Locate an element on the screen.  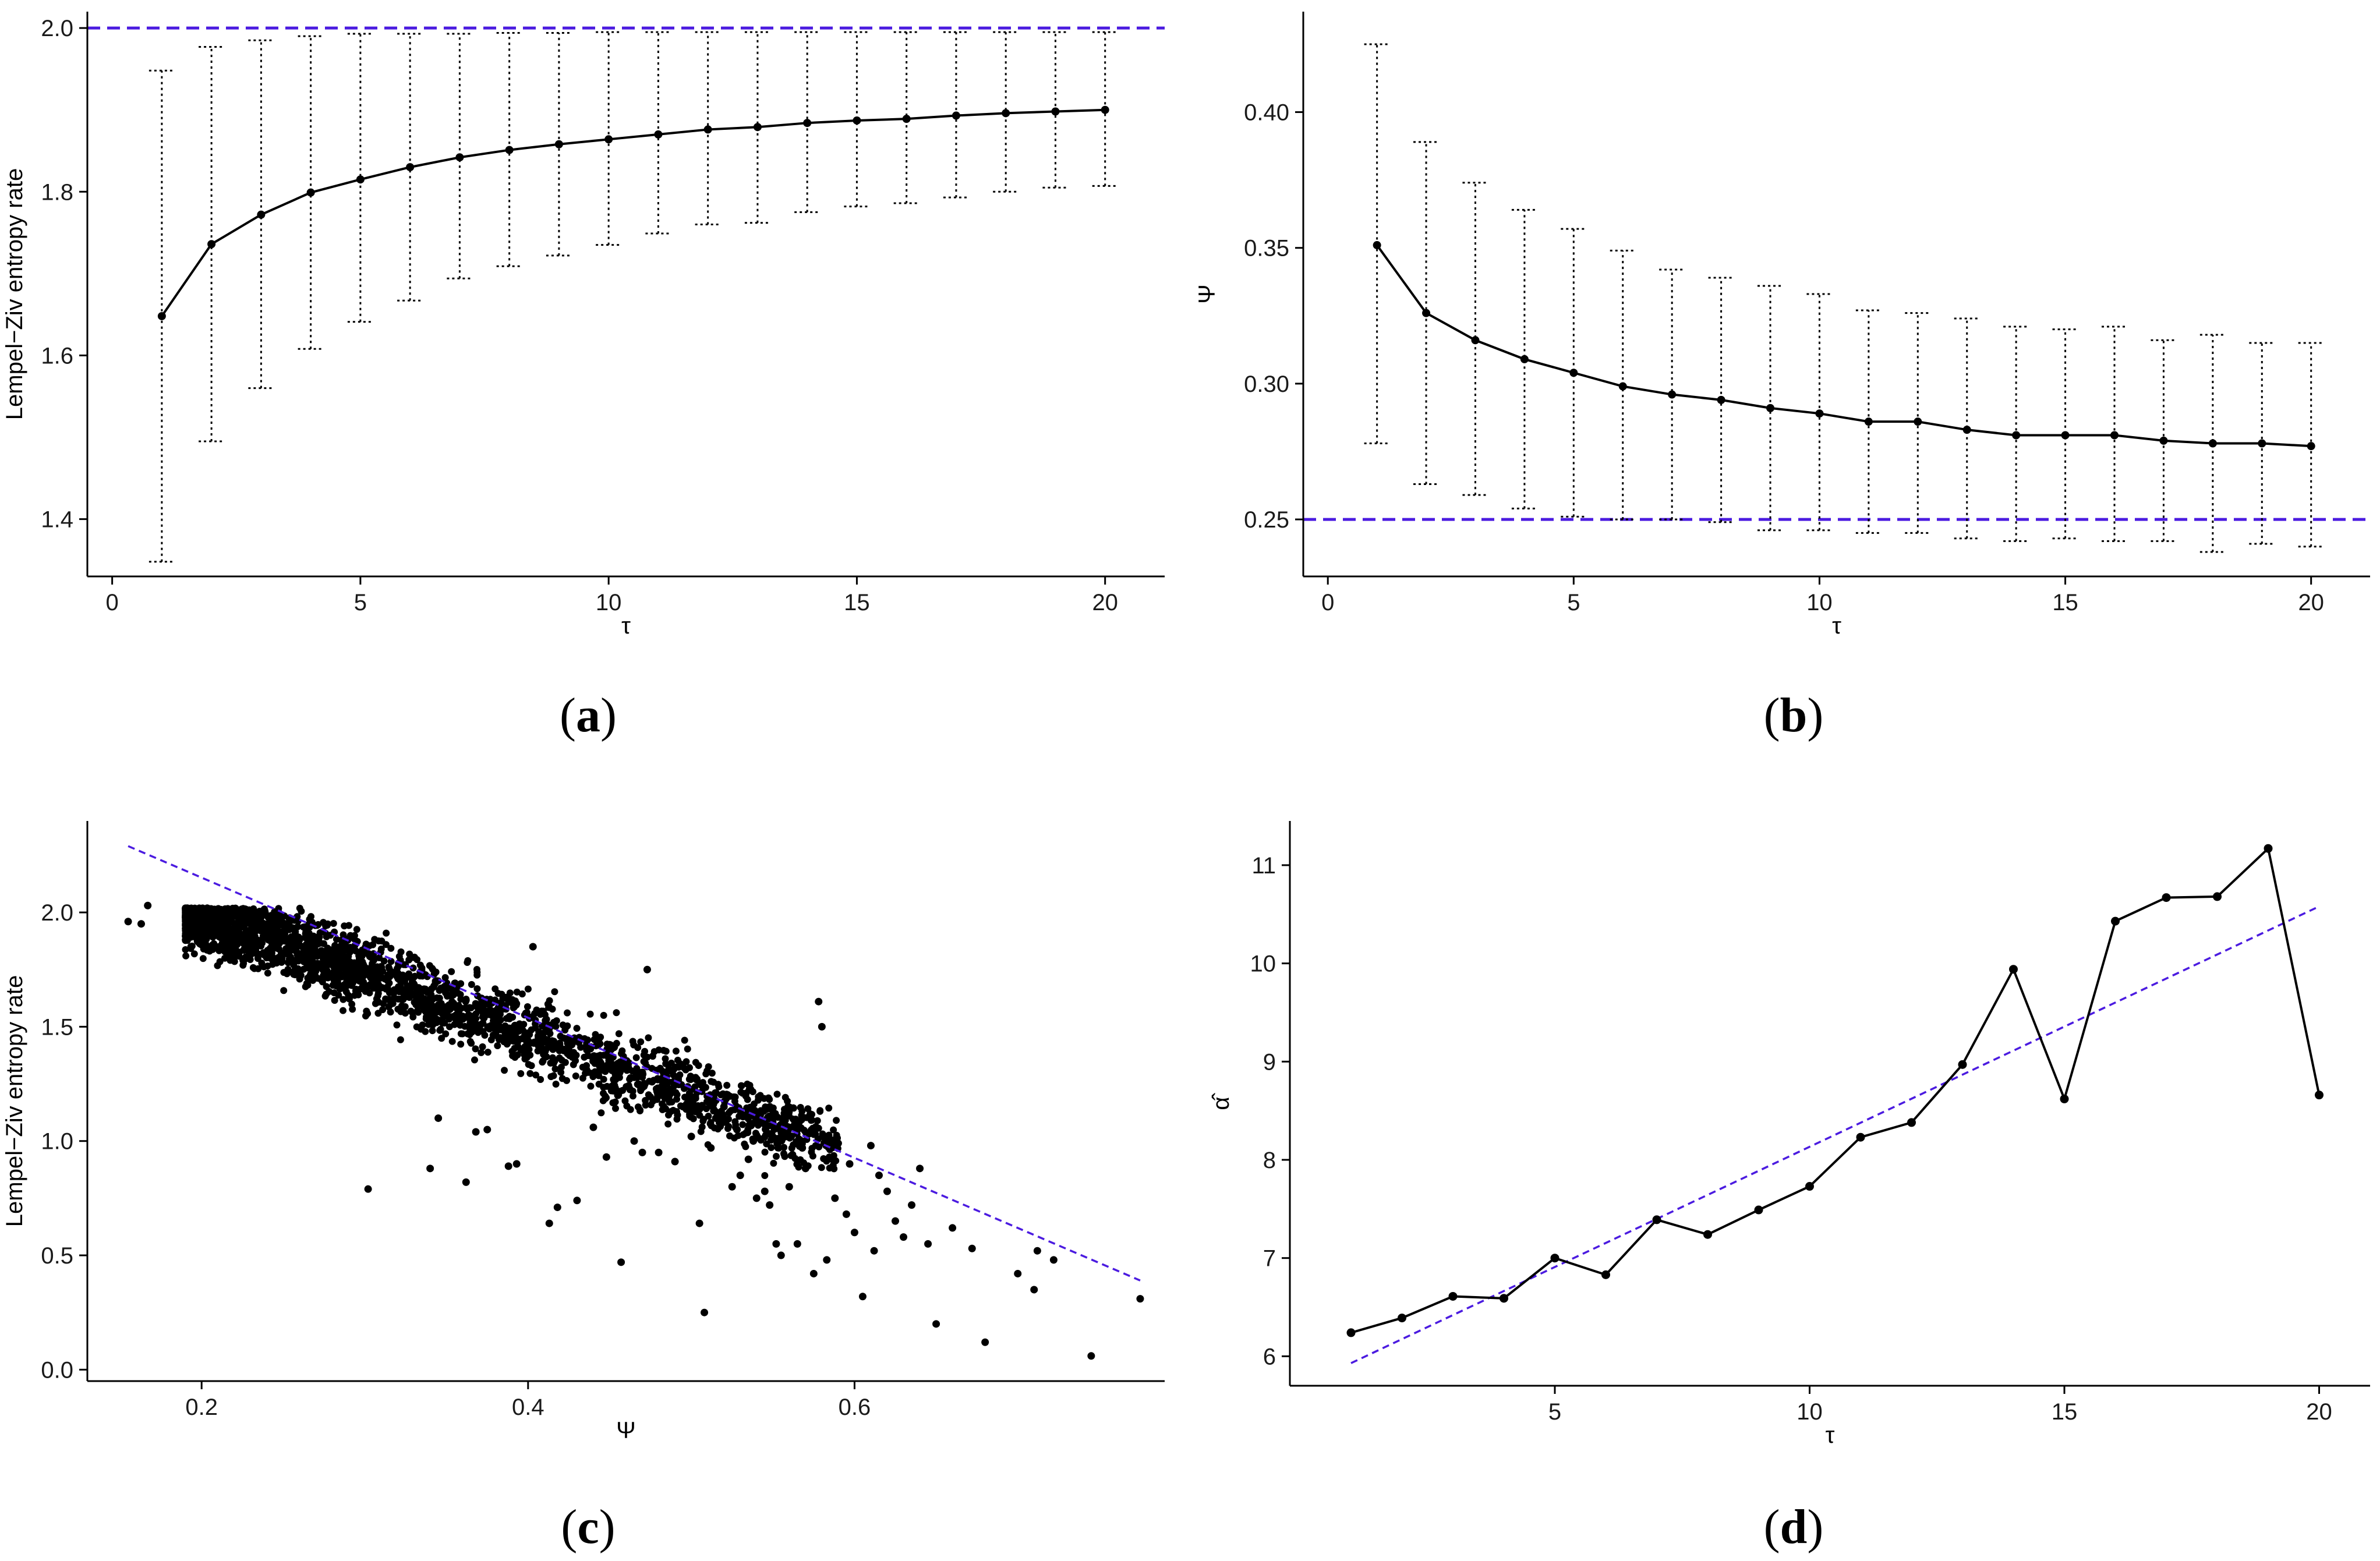
fit-line is located at coordinates (1835, 1134).